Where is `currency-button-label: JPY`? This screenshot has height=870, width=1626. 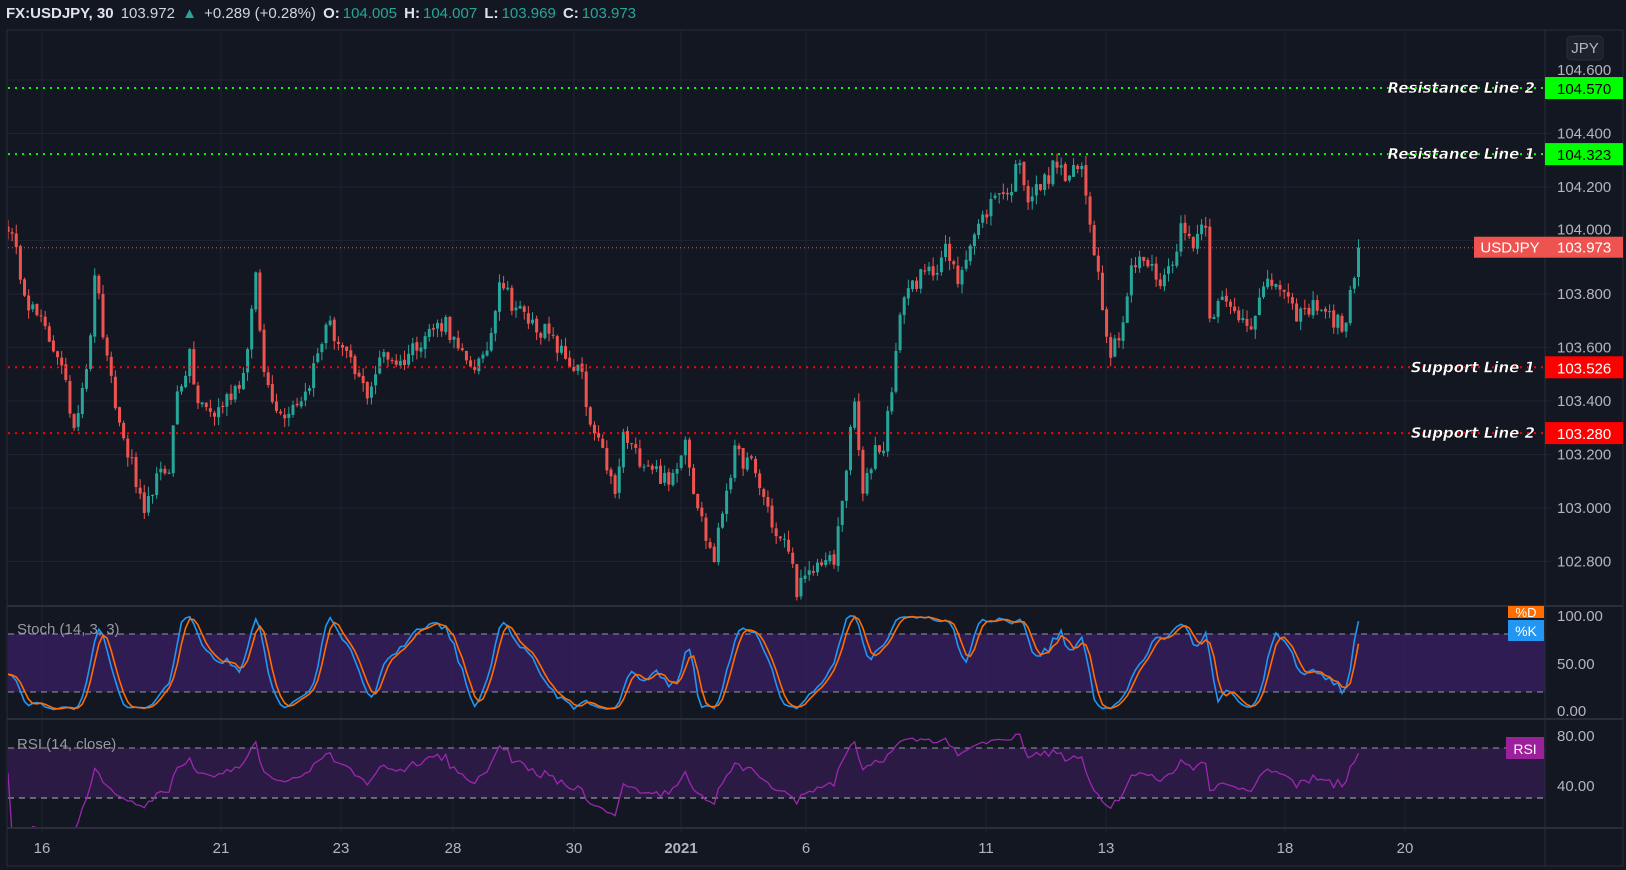 currency-button-label: JPY is located at coordinates (1585, 48).